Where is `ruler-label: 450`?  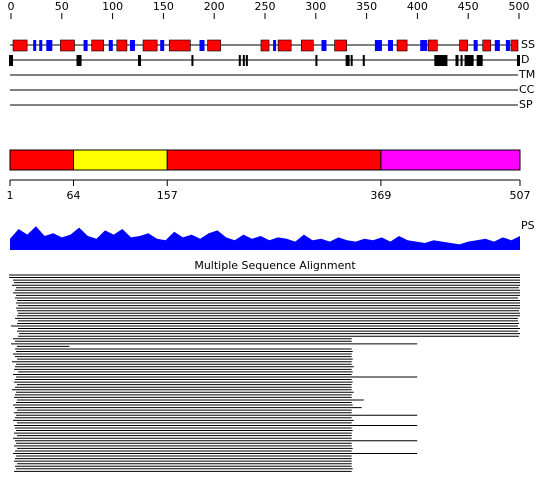
ruler-label: 450 is located at coordinates (468, 6).